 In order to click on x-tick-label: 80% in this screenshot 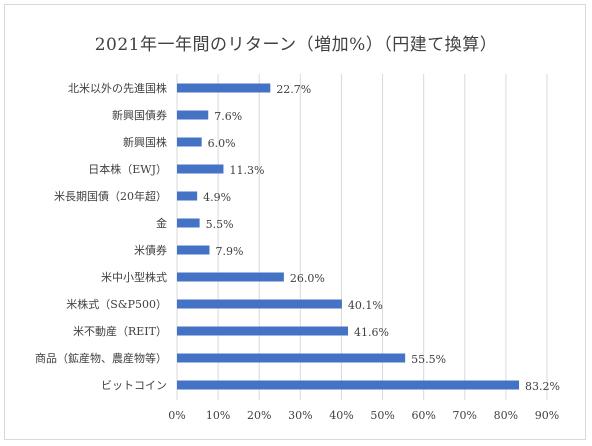, I will do `click(506, 415)`.